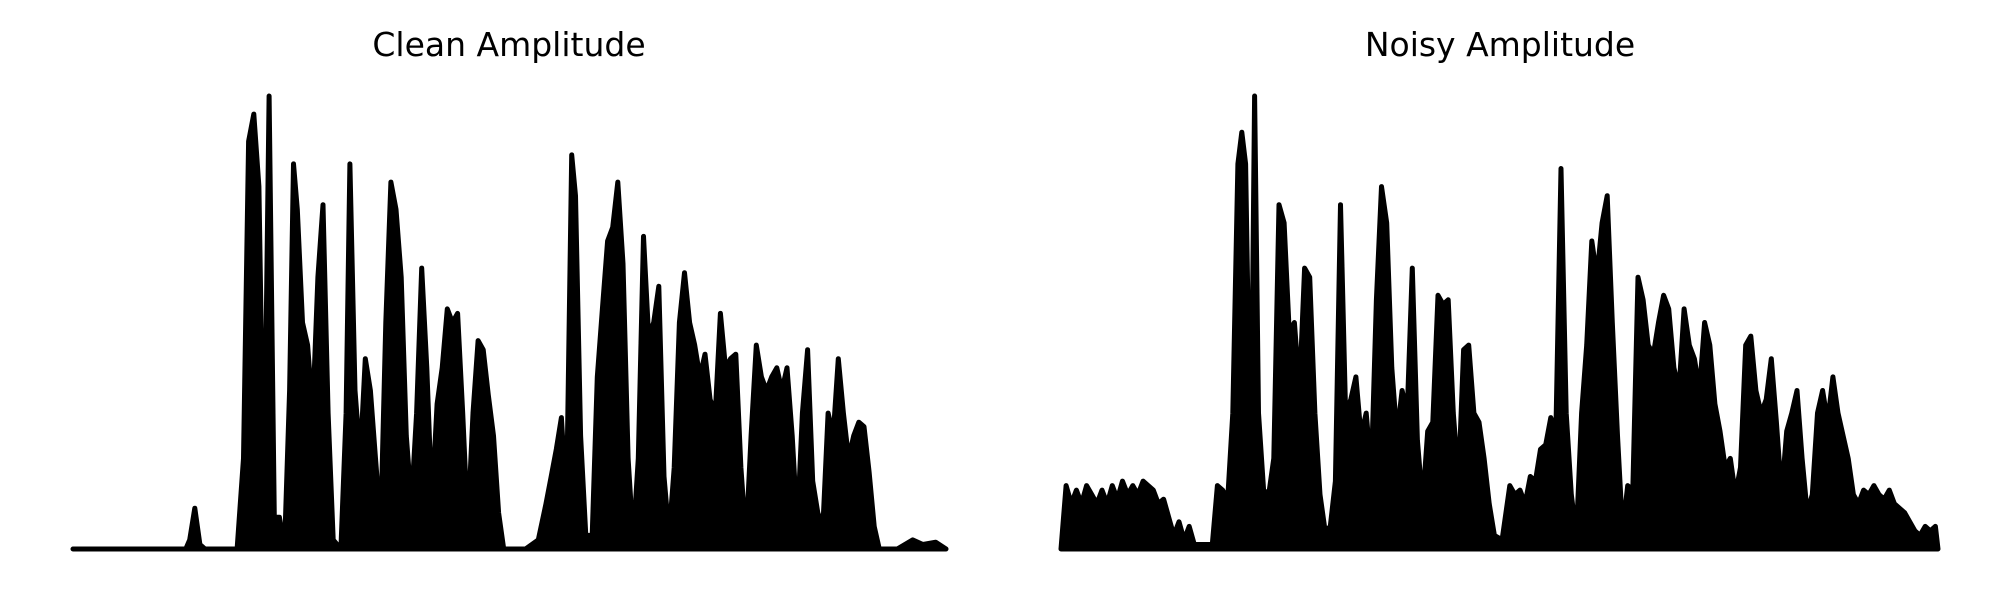 This screenshot has width=2000, height=604. I want to click on chart-title: Noisy Amplitude, so click(1500, 44).